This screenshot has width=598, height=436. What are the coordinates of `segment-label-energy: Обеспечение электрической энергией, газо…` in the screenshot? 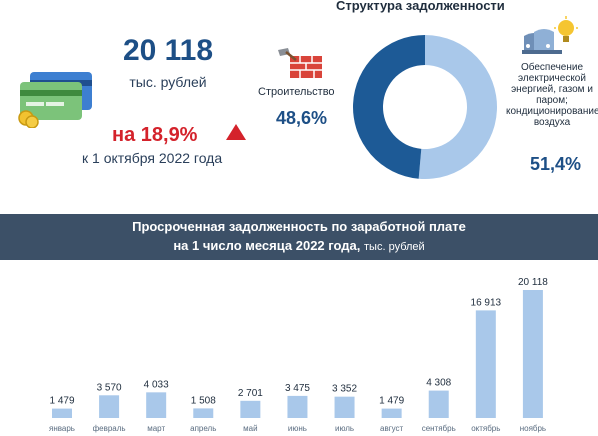 It's located at (552, 95).